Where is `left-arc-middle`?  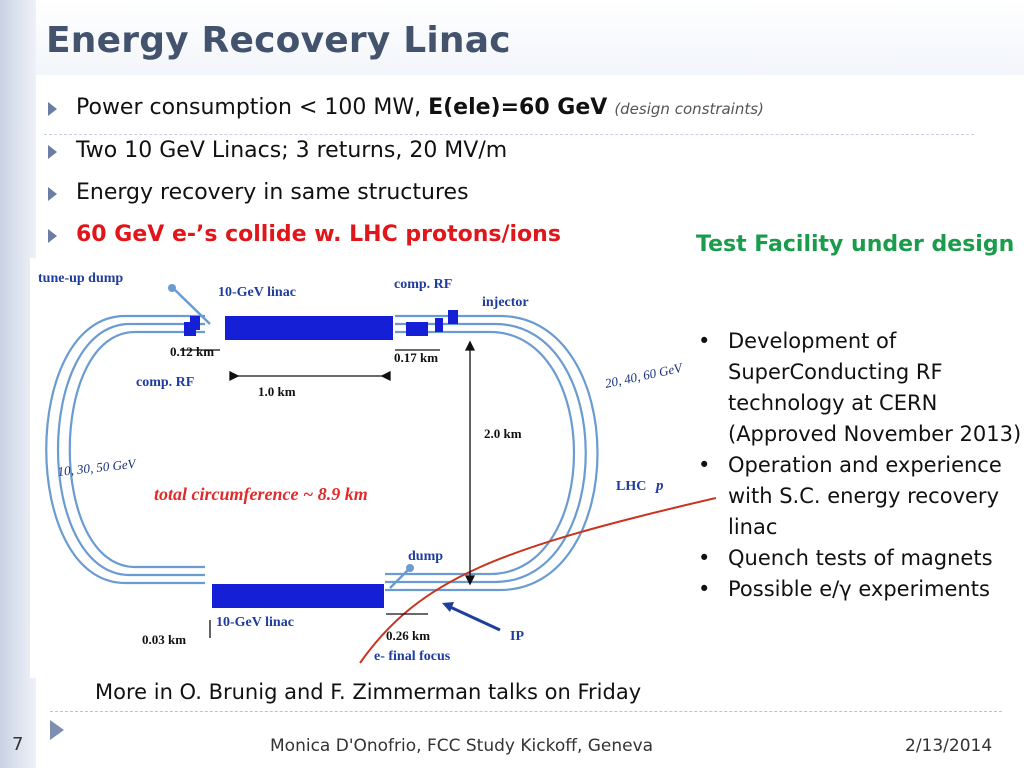
left-arc-middle is located at coordinates (130, 449).